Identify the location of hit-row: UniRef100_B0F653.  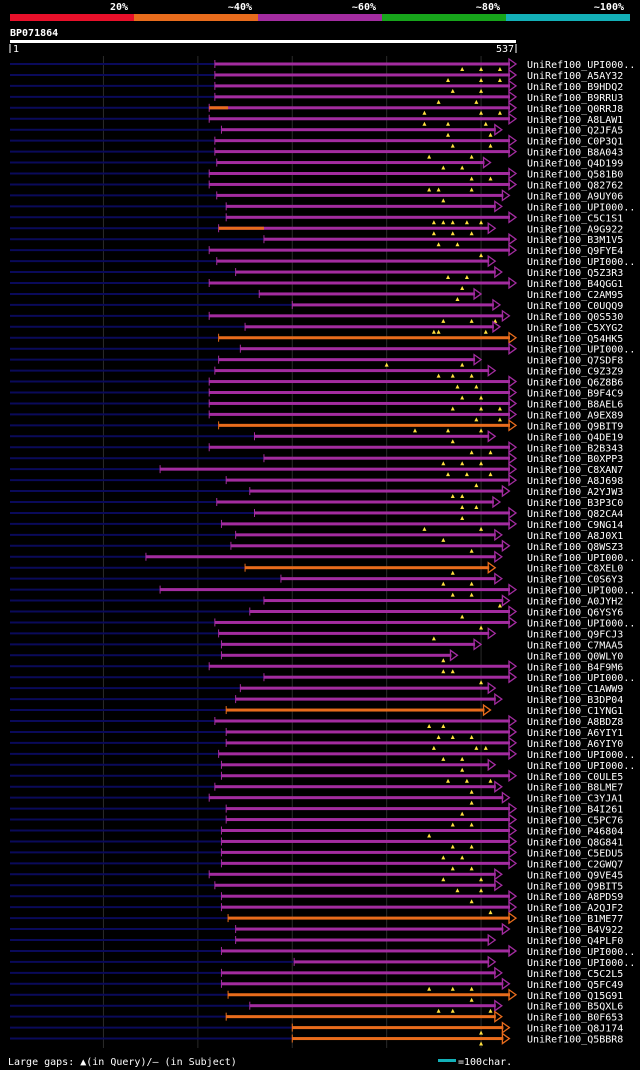
(316, 1017).